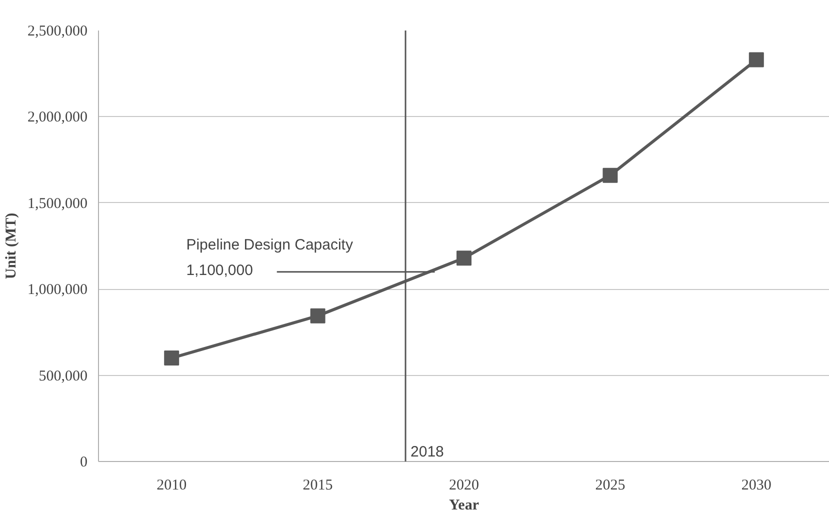 The image size is (829, 521). Describe the element at coordinates (58, 204) in the screenshot. I see `y-tick-label: 1,500,000` at that location.